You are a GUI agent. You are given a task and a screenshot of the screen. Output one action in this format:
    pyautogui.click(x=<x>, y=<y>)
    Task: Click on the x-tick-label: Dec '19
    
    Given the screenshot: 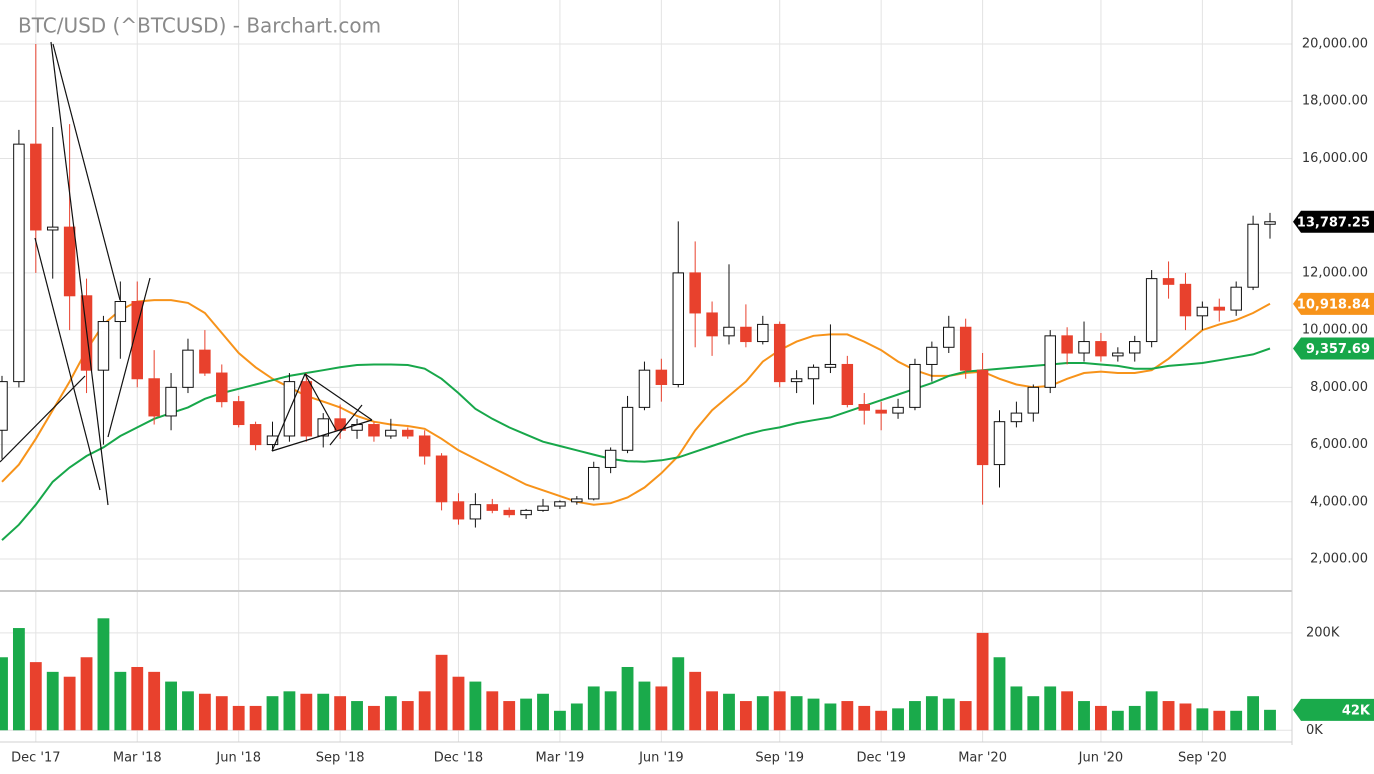 What is the action you would take?
    pyautogui.click(x=880, y=758)
    